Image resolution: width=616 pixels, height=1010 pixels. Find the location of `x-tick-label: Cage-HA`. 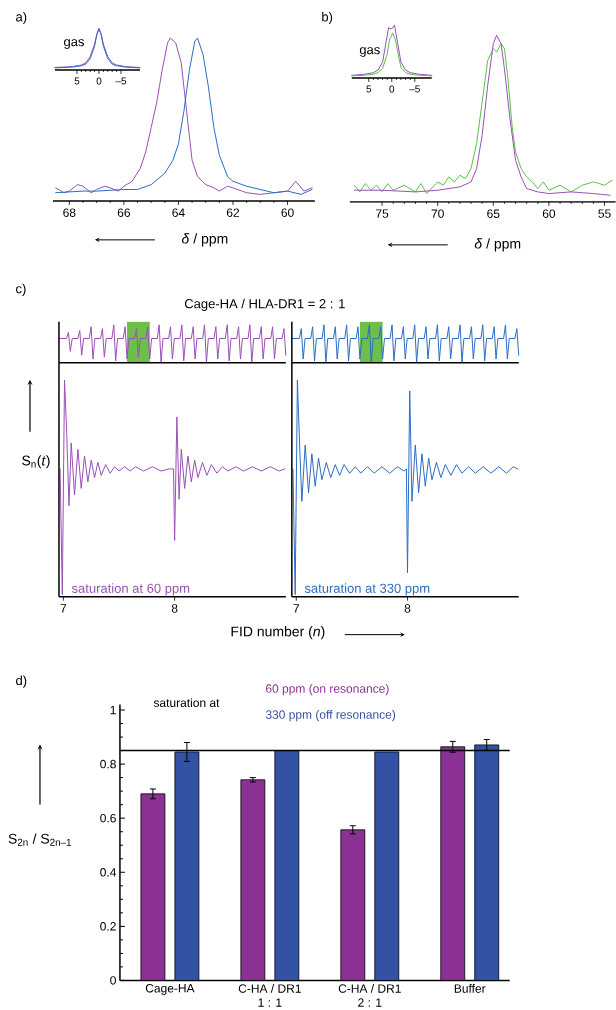

x-tick-label: Cage-HA is located at coordinates (170, 989).